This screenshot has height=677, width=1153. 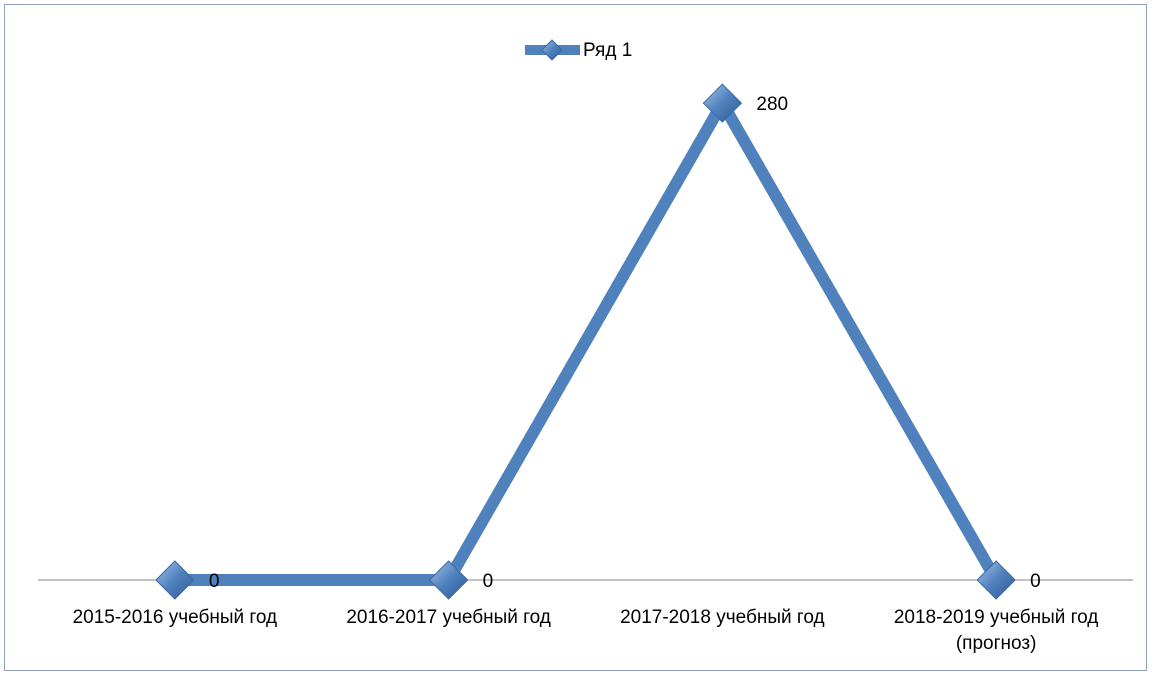 I want to click on legend-marker, so click(x=552, y=50).